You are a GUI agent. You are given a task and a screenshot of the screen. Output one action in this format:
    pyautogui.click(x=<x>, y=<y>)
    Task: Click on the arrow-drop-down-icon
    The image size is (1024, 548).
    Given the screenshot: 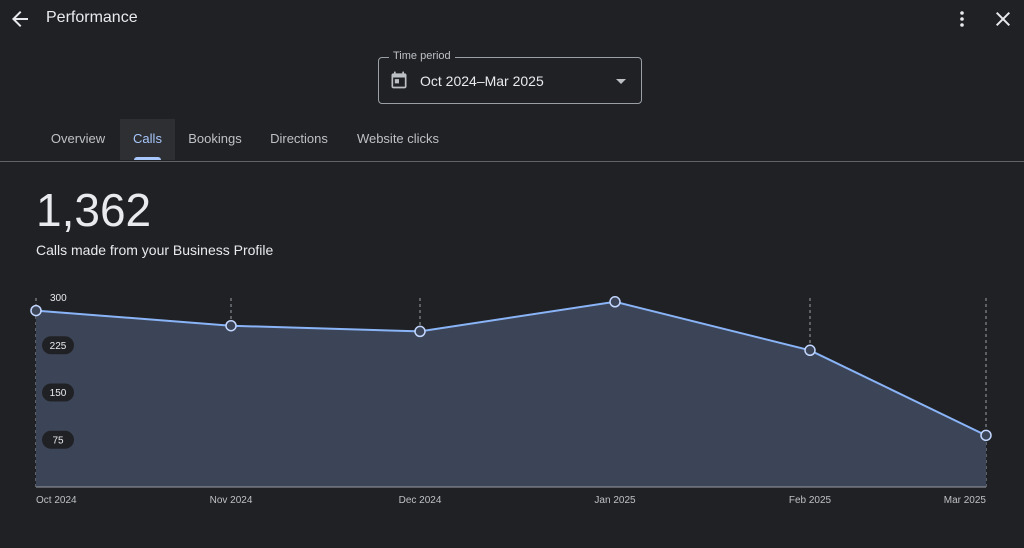 What is the action you would take?
    pyautogui.click(x=621, y=81)
    